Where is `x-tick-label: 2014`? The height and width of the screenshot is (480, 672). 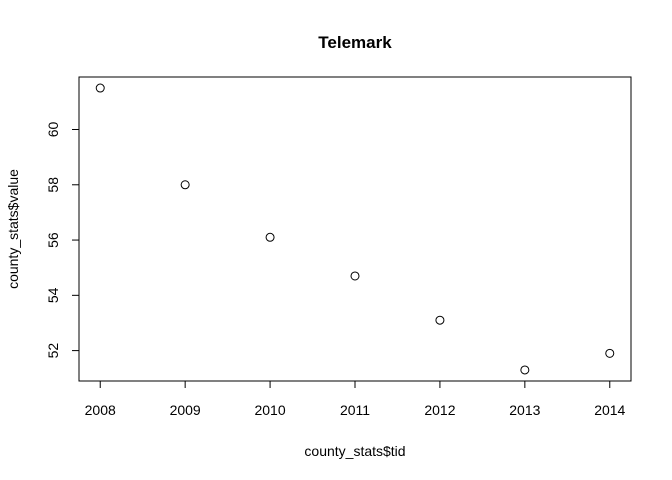
x-tick-label: 2014 is located at coordinates (609, 410).